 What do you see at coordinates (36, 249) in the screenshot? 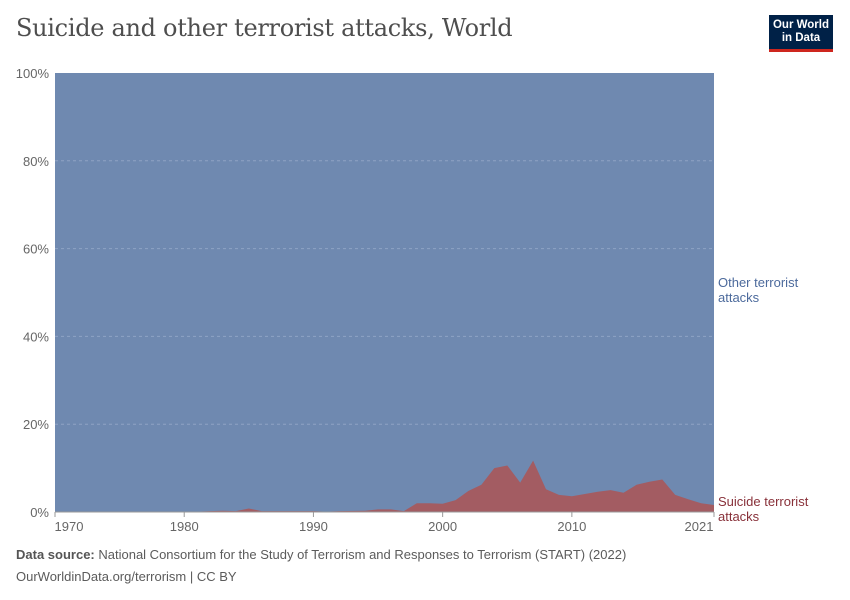
I see `y-tick-label: 60%` at bounding box center [36, 249].